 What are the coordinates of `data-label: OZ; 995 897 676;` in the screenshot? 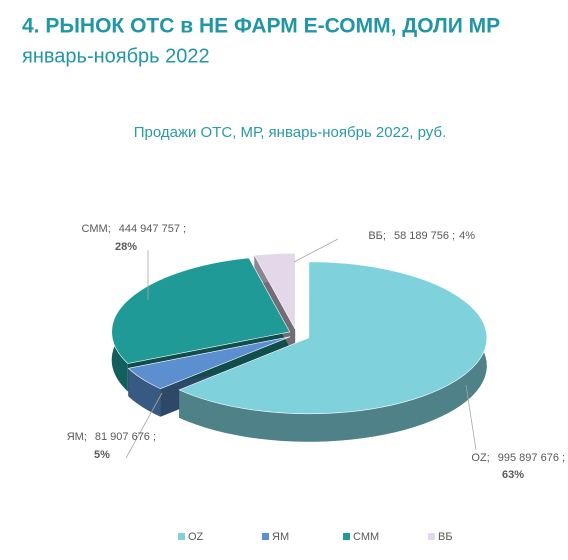 It's located at (518, 458).